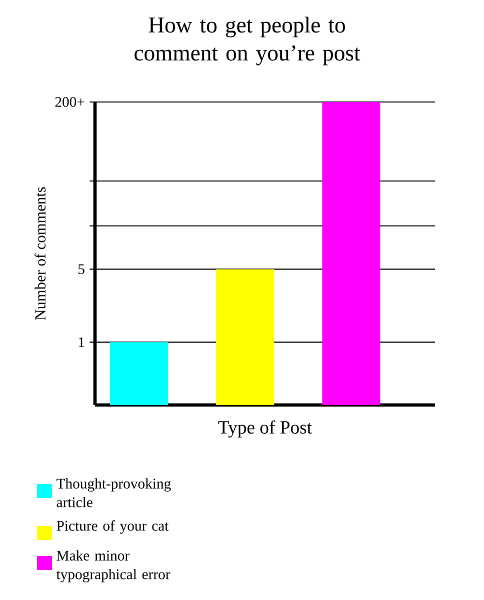  I want to click on legend-label: Thought-provoking article, so click(113, 493).